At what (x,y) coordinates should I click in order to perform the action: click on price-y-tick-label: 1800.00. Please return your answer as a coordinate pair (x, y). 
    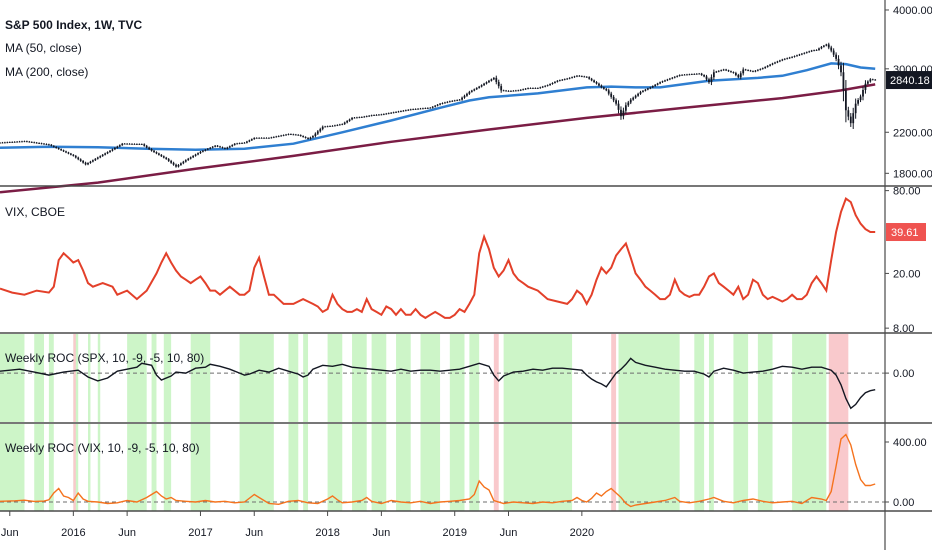
    Looking at the image, I should click on (912, 174).